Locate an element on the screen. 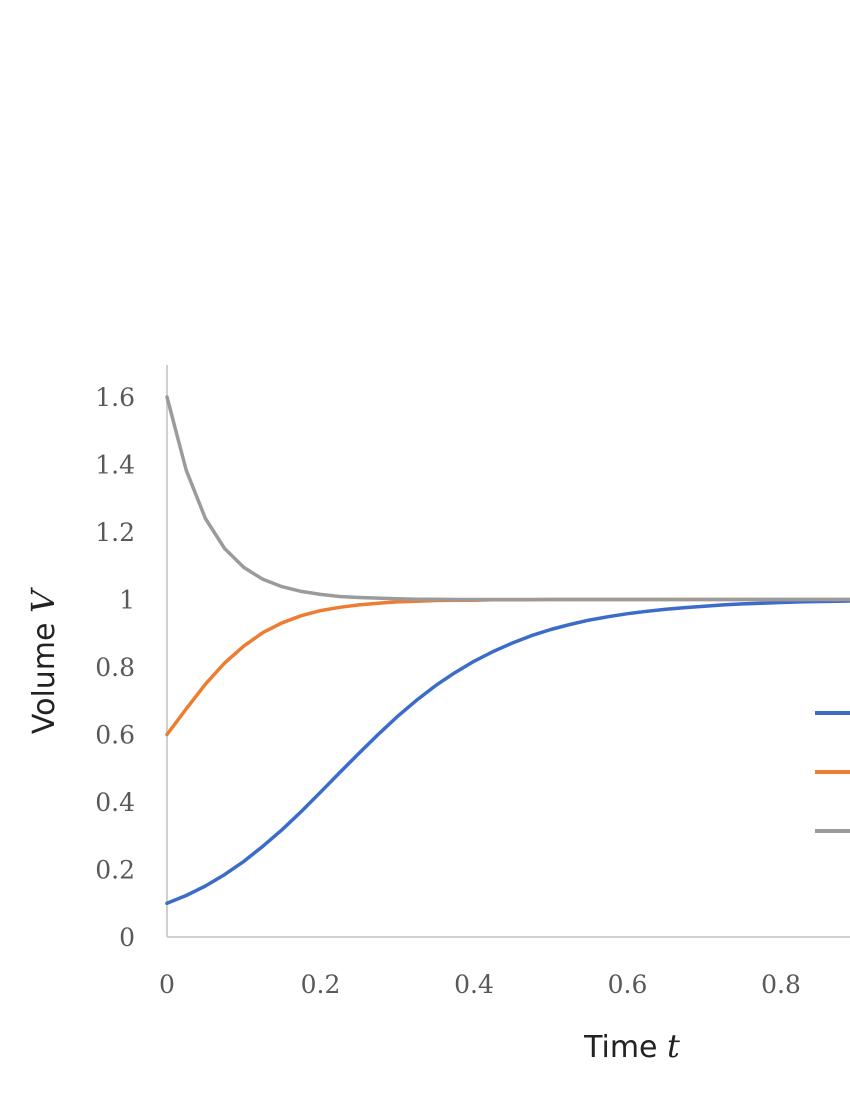  x-tick-labels: 0 0.2 0.4 0.6 0.8 is located at coordinates (480, 984).